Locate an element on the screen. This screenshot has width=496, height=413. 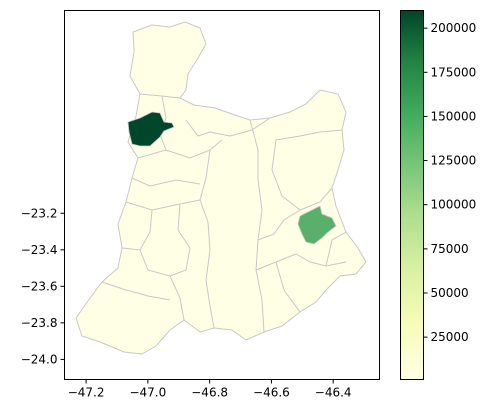
y-tick-label: −23.2 is located at coordinates (39, 213).